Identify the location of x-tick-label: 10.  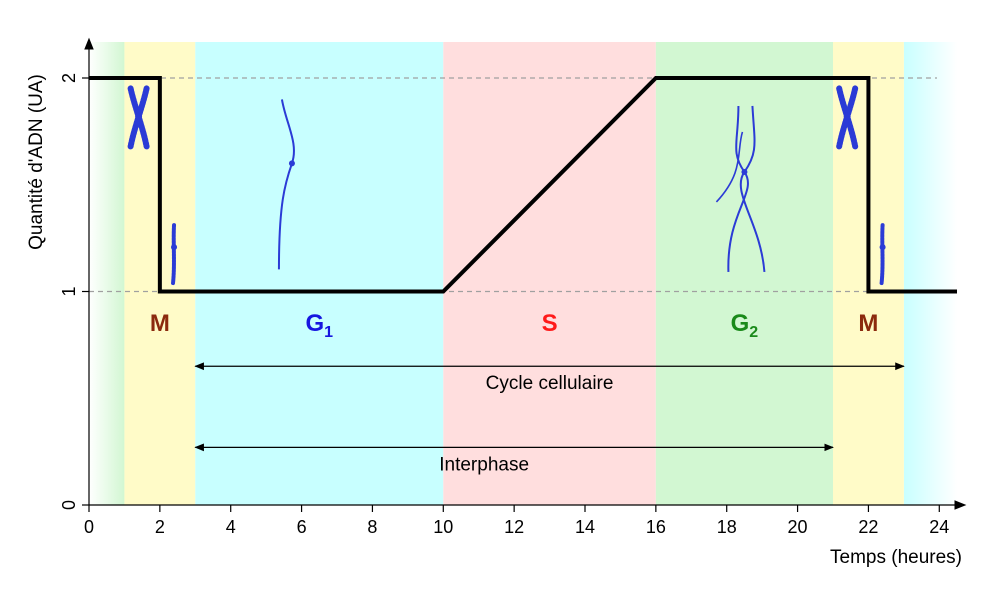
(443, 527).